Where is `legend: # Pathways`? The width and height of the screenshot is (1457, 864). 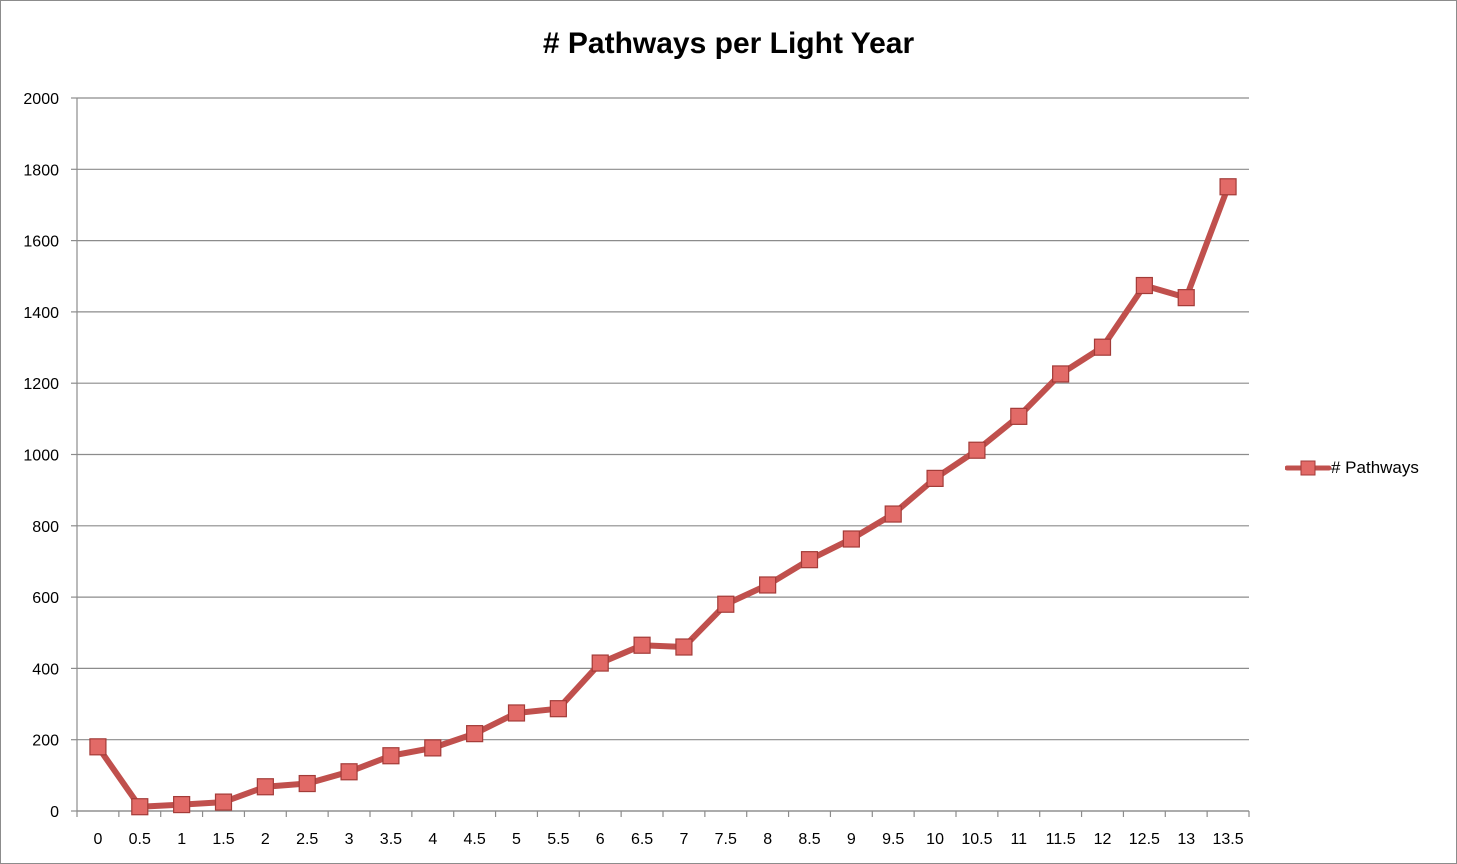
legend: # Pathways is located at coordinates (1351, 468).